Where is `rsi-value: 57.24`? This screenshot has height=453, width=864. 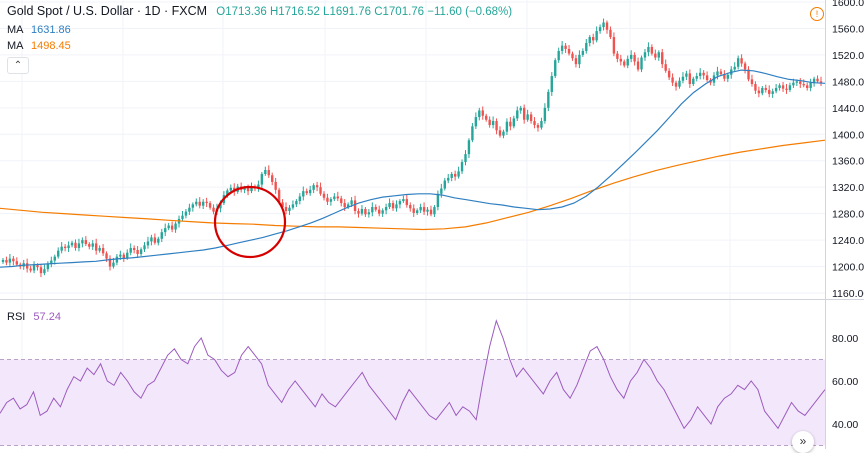
rsi-value: 57.24 is located at coordinates (47, 317).